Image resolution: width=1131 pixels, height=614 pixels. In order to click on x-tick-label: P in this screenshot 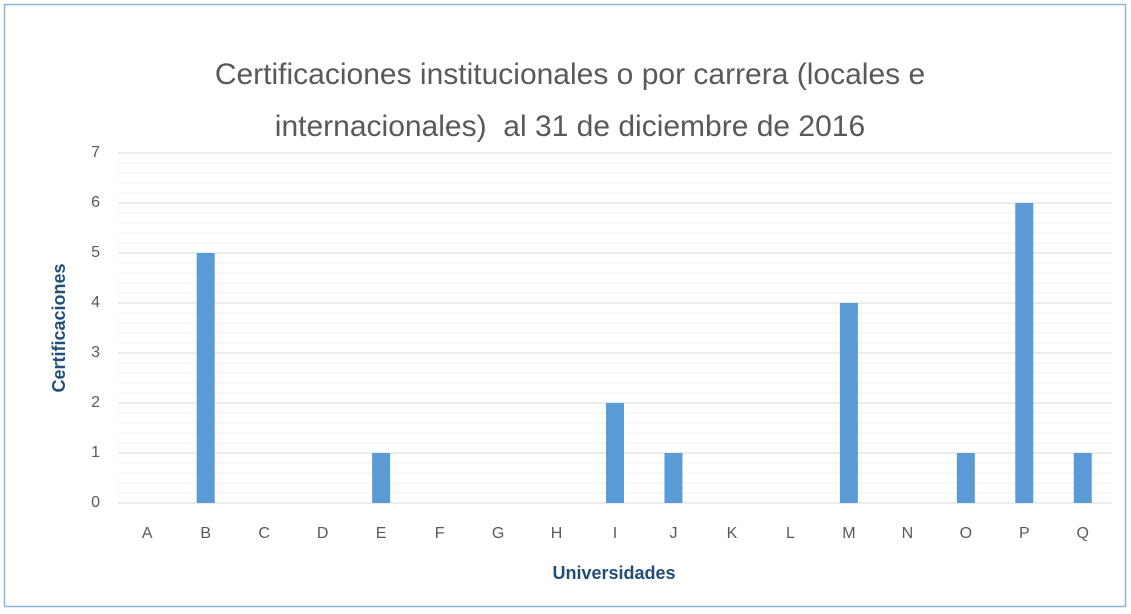, I will do `click(1024, 533)`.